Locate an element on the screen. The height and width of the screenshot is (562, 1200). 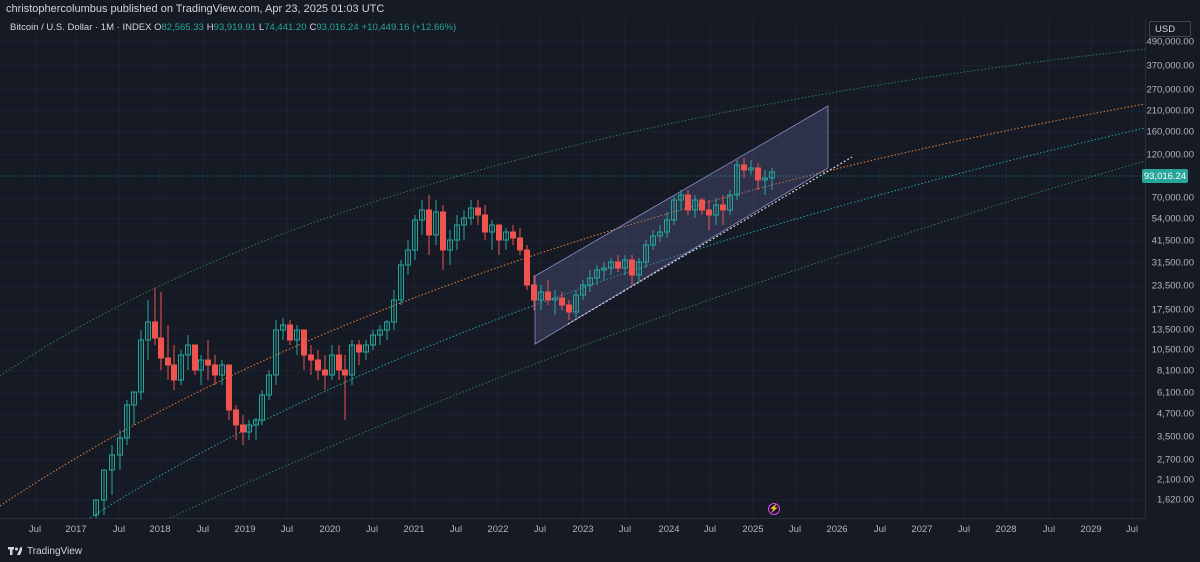
price-tick: 41,500.00 is located at coordinates (1172, 241).